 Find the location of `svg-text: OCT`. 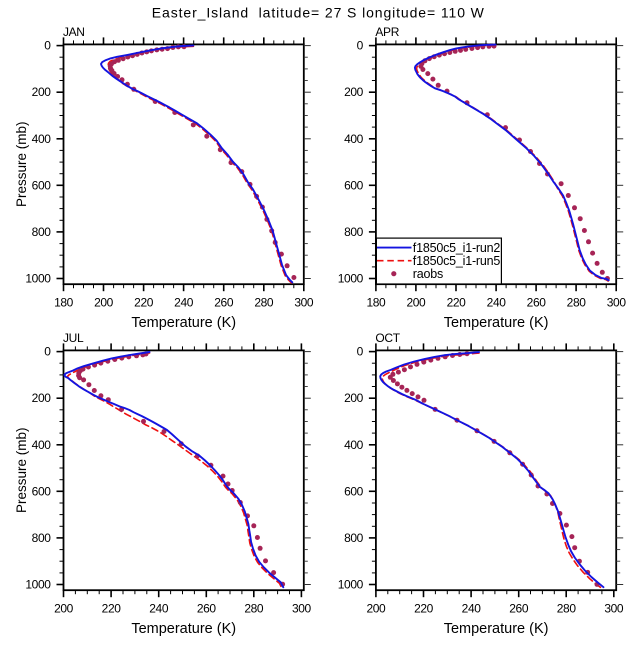

svg-text: OCT is located at coordinates (387, 338).